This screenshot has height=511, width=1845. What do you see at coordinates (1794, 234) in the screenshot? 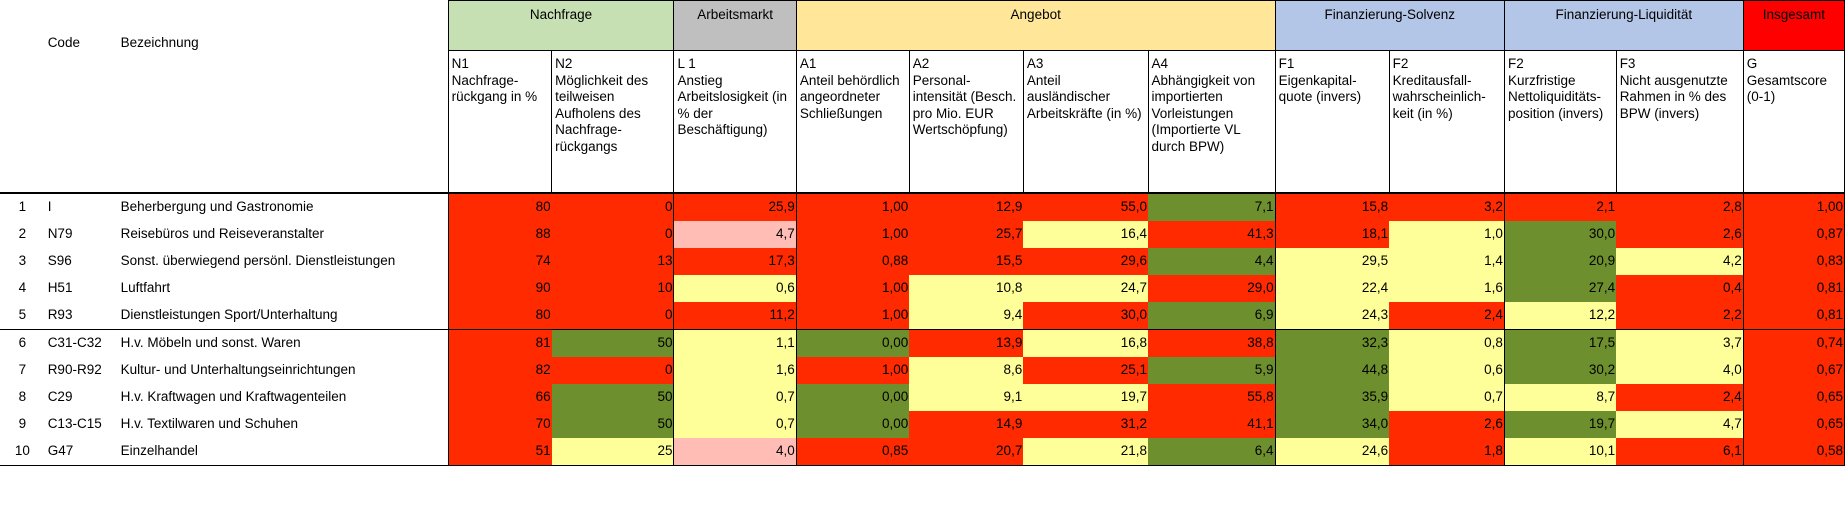
I see `value-cell: 0,87` at bounding box center [1794, 234].